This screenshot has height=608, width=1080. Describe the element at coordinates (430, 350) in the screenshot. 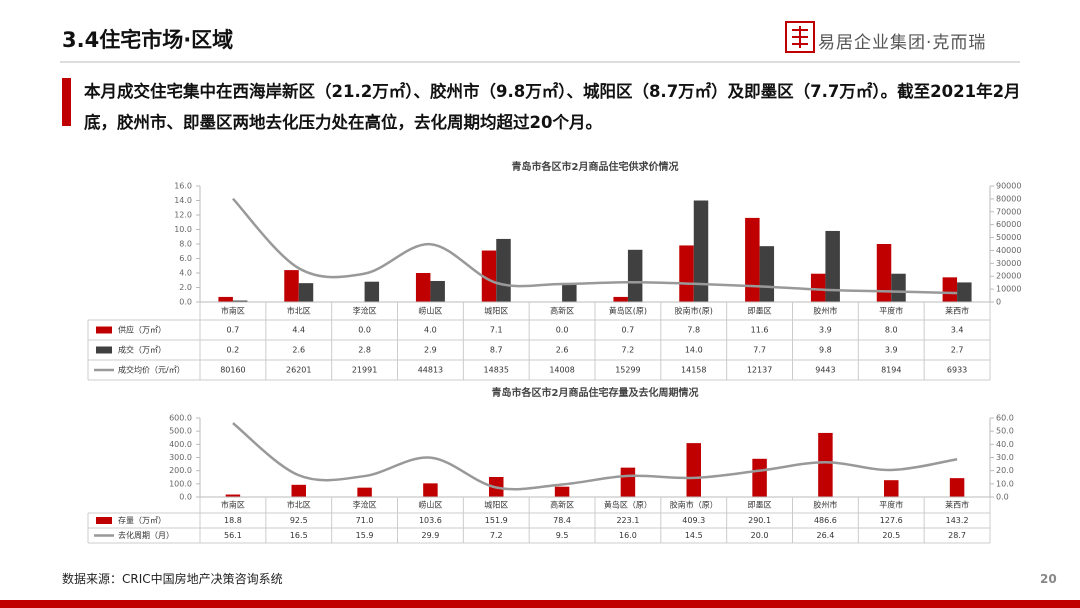

I see `table-value: 2.9` at that location.